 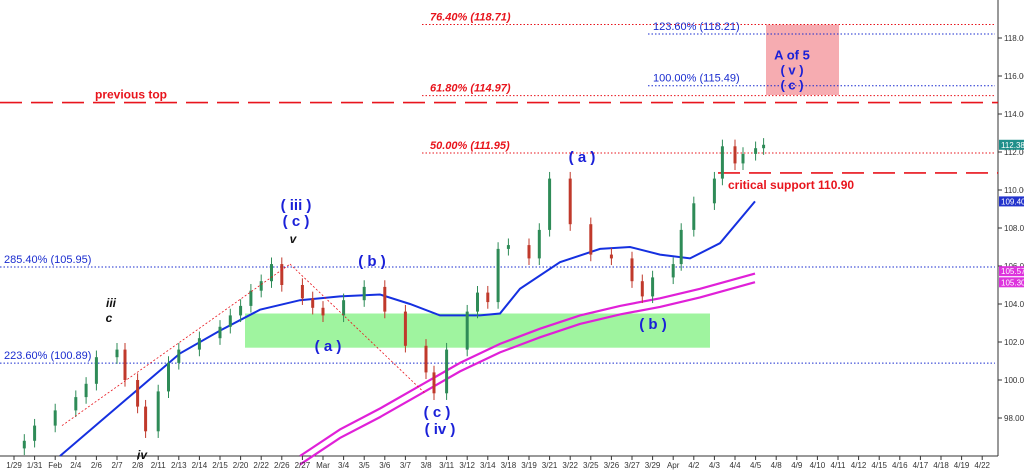 I want to click on wave-label-4: c, so click(x=109, y=318).